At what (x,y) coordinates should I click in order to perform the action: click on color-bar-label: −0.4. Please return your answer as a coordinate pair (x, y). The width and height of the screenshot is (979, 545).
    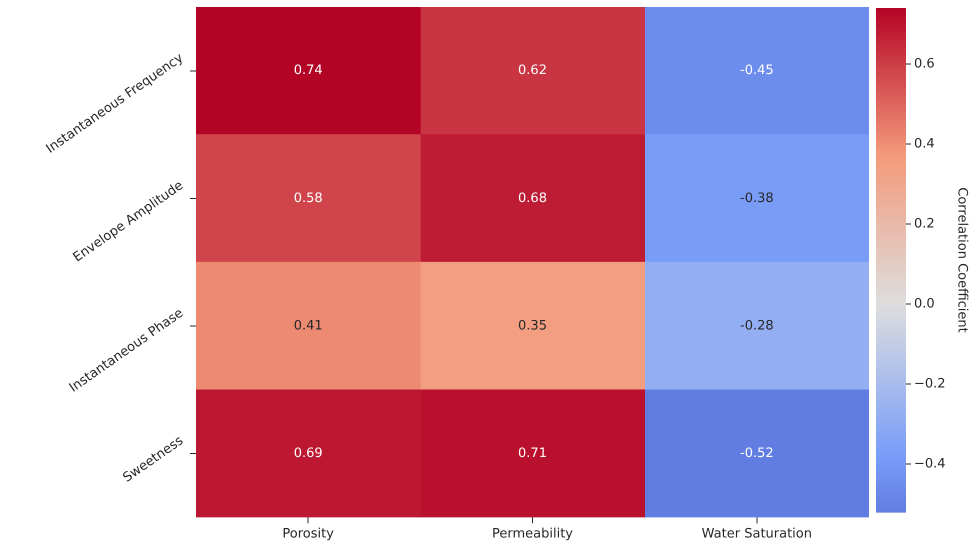
    Looking at the image, I should click on (930, 464).